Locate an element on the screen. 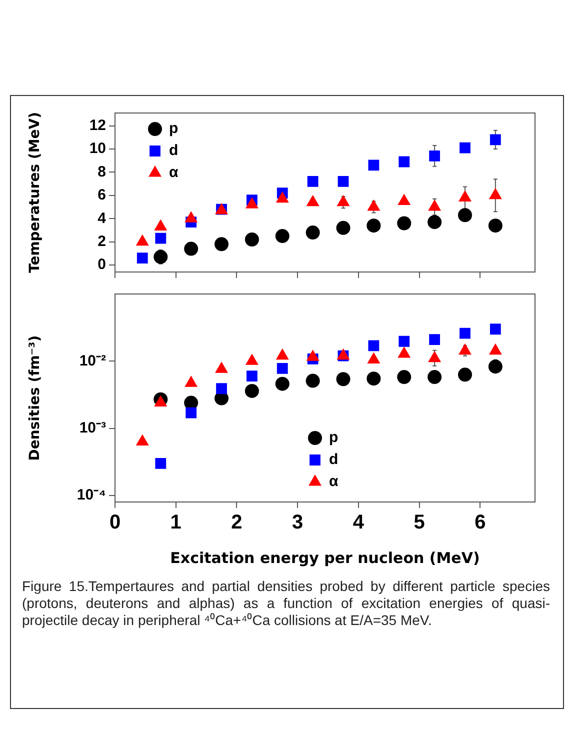 The height and width of the screenshot is (751, 575). x-tick-label: 6 is located at coordinates (480, 523).